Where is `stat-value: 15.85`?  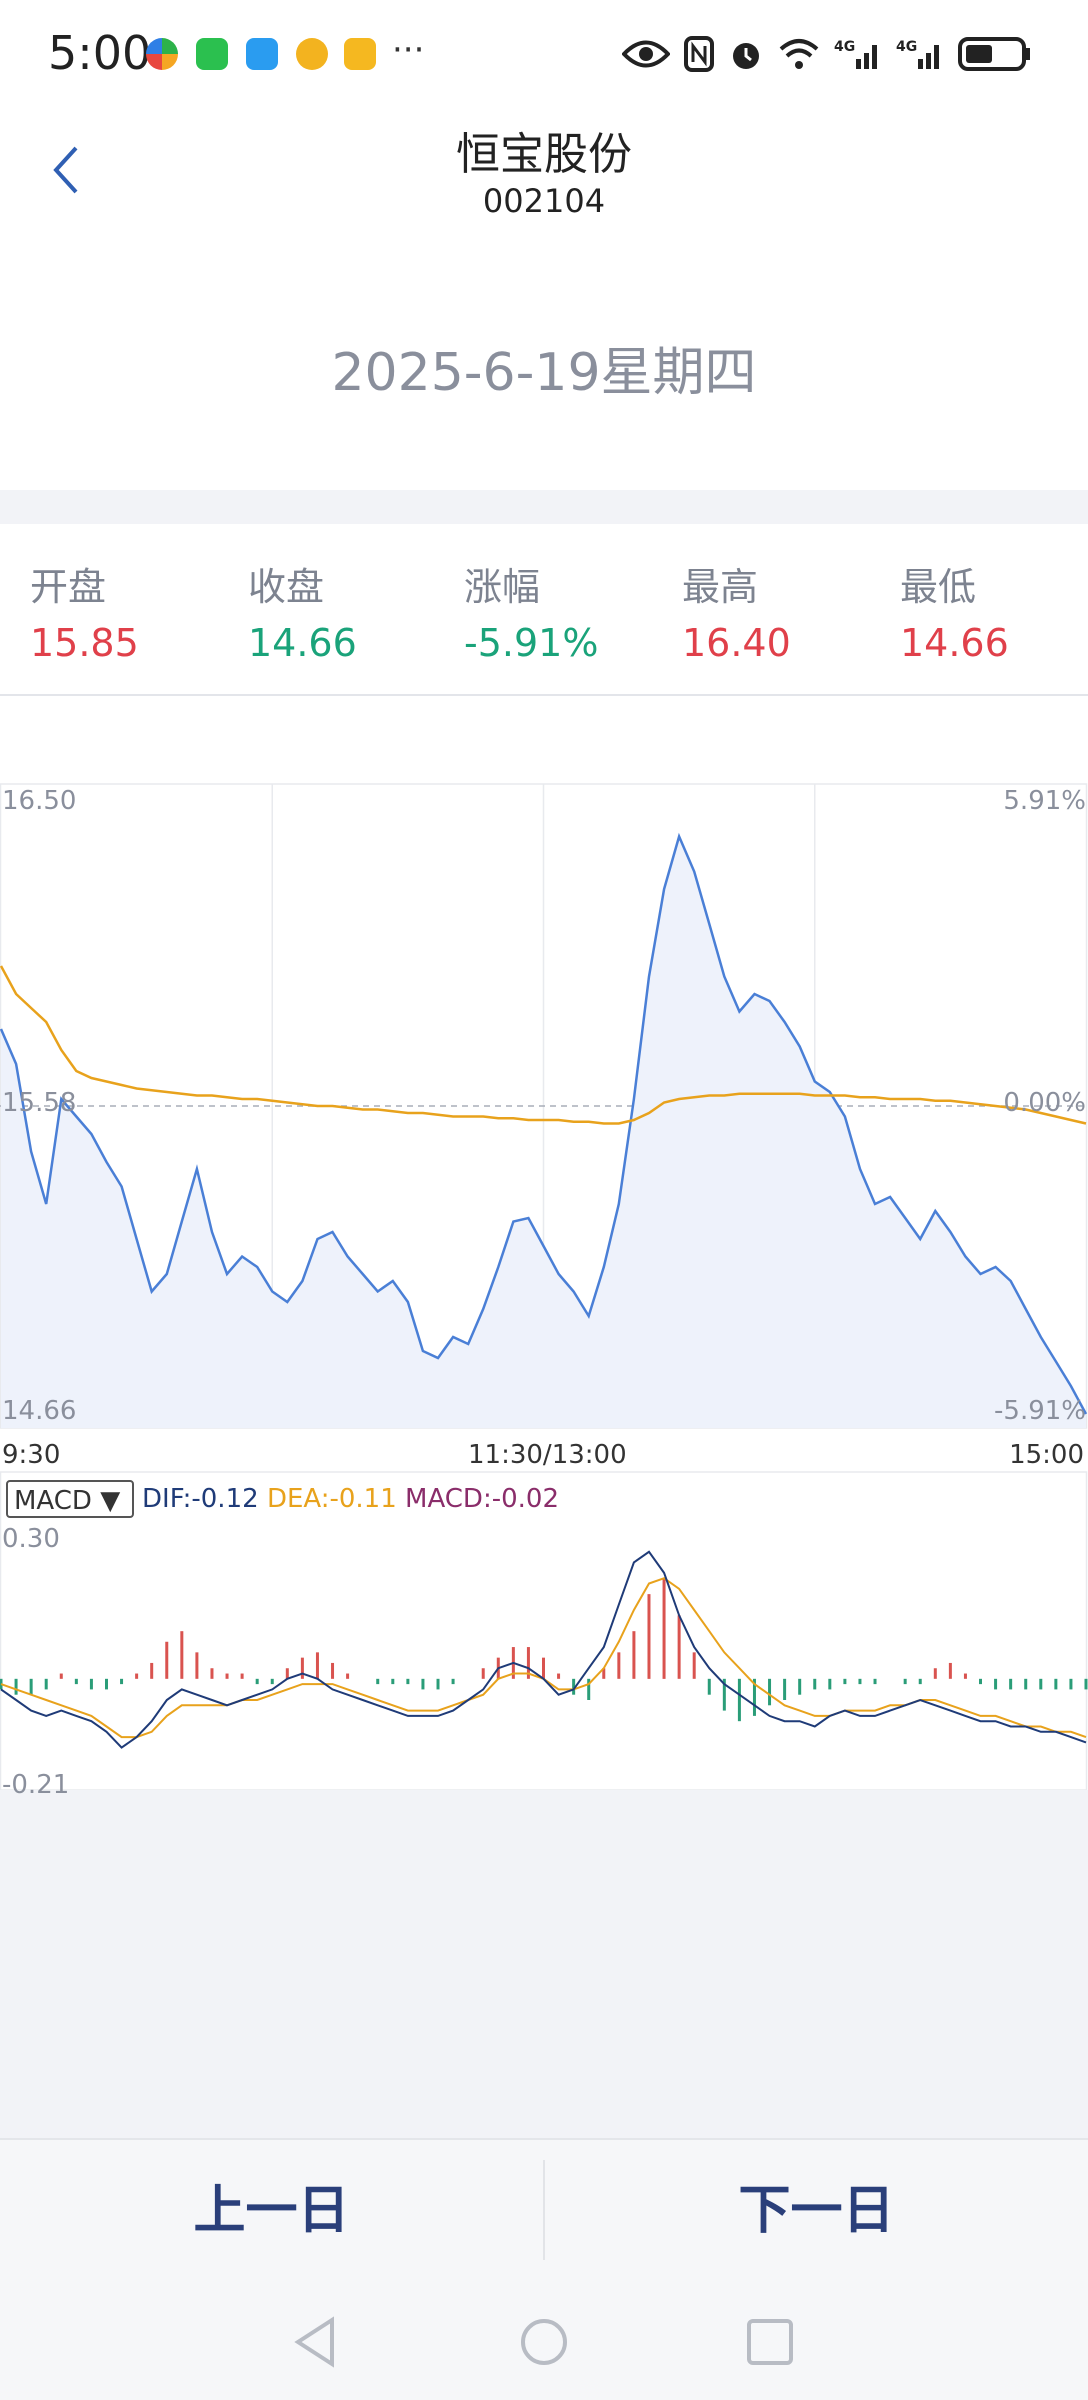
stat-value: 15.85 is located at coordinates (84, 643).